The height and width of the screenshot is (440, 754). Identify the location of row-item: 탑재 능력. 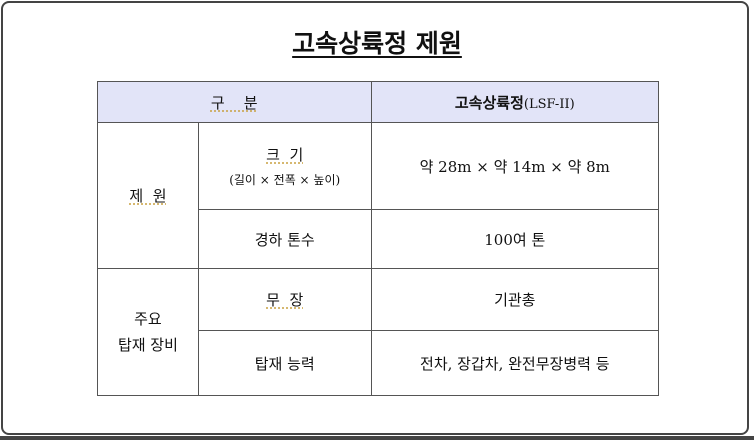
(284, 363).